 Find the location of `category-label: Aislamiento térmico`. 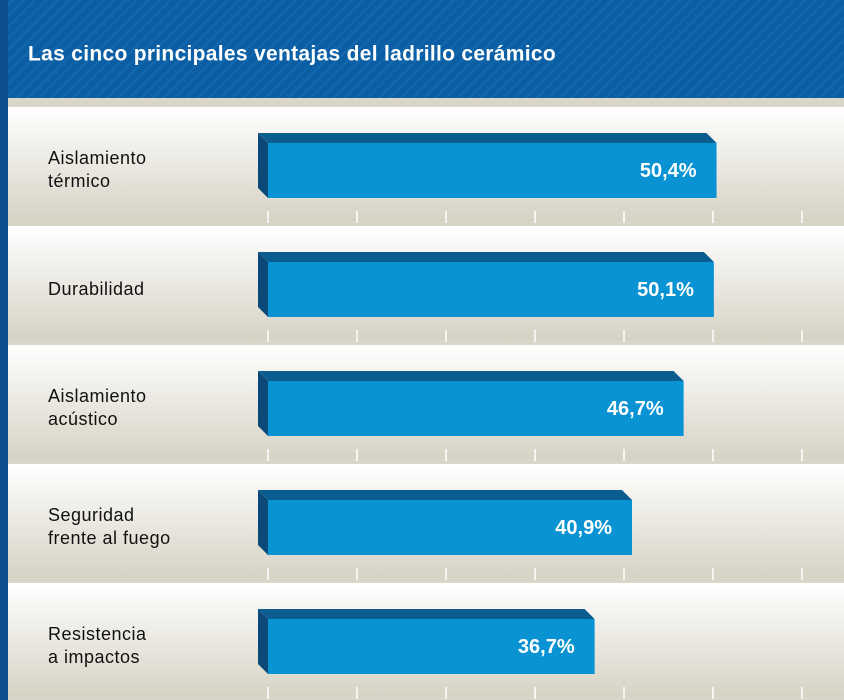

category-label: Aislamiento térmico is located at coordinates (97, 169).